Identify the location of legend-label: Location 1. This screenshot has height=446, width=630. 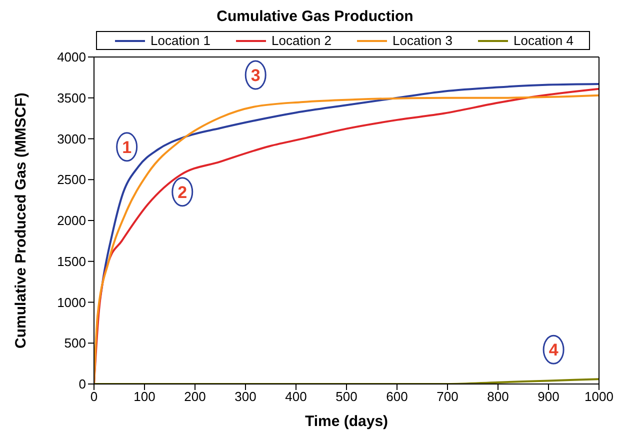
(180, 40).